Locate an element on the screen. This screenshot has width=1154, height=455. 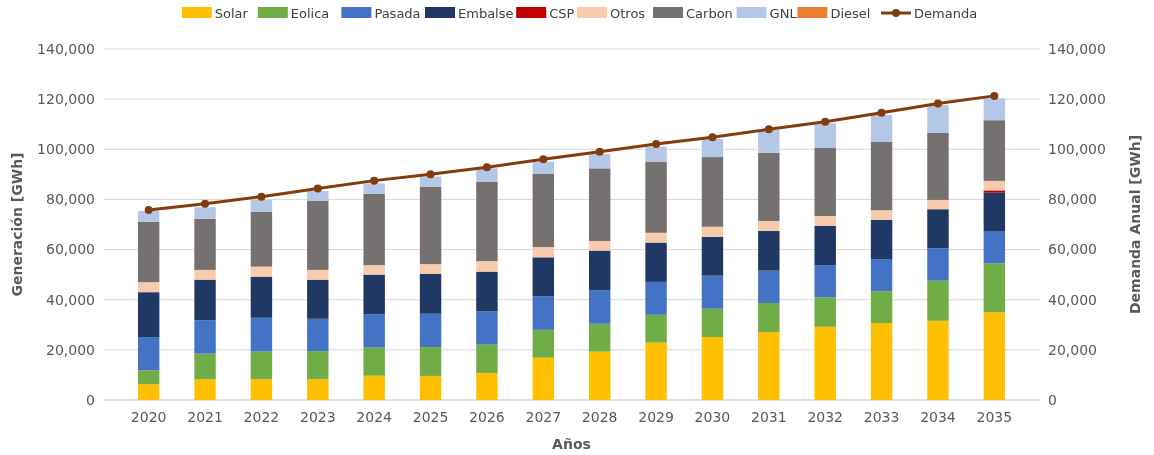
y-tick-label: 60,000 is located at coordinates (70, 249).